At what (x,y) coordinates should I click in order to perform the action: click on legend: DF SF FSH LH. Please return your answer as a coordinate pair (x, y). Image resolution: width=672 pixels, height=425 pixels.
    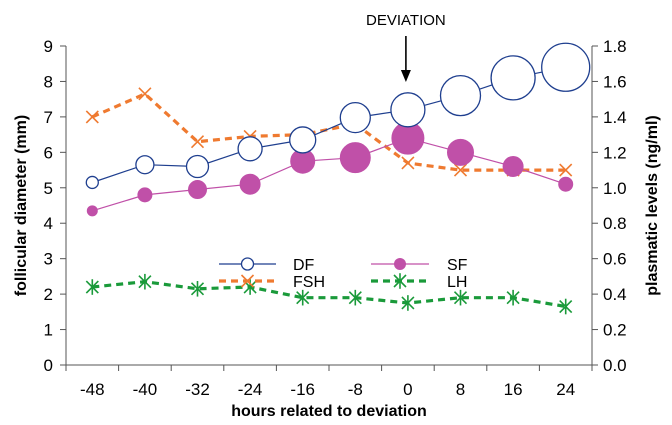
    Looking at the image, I should click on (343, 274).